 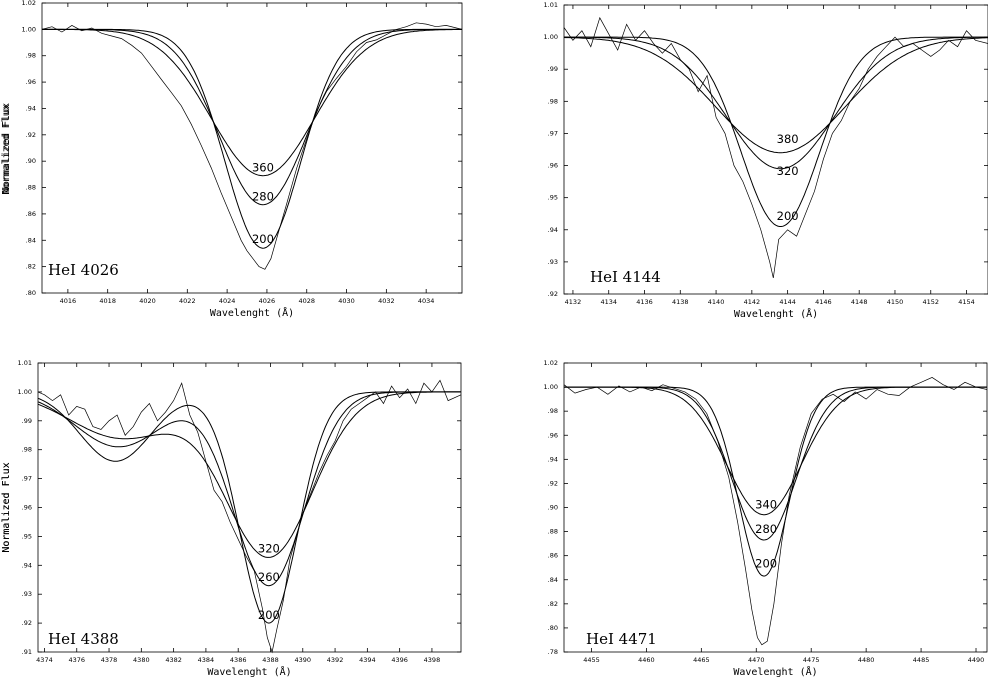 I want to click on x-tick-label: 4154, so click(x=966, y=302).